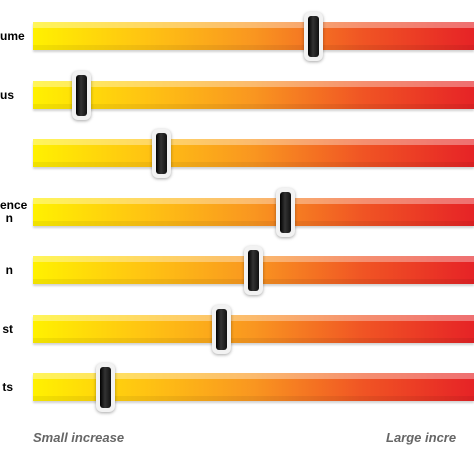 This screenshot has width=474, height=474. I want to click on category-label-6: st, so click(7, 329).